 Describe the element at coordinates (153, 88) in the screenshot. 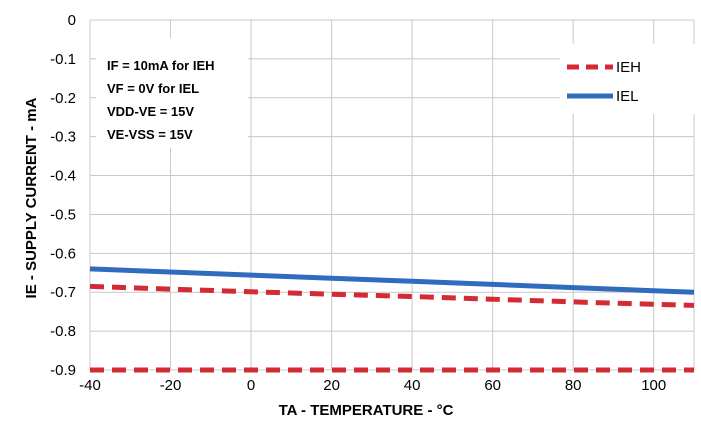

I see `condition-vf: VF = 0V for IEL` at that location.